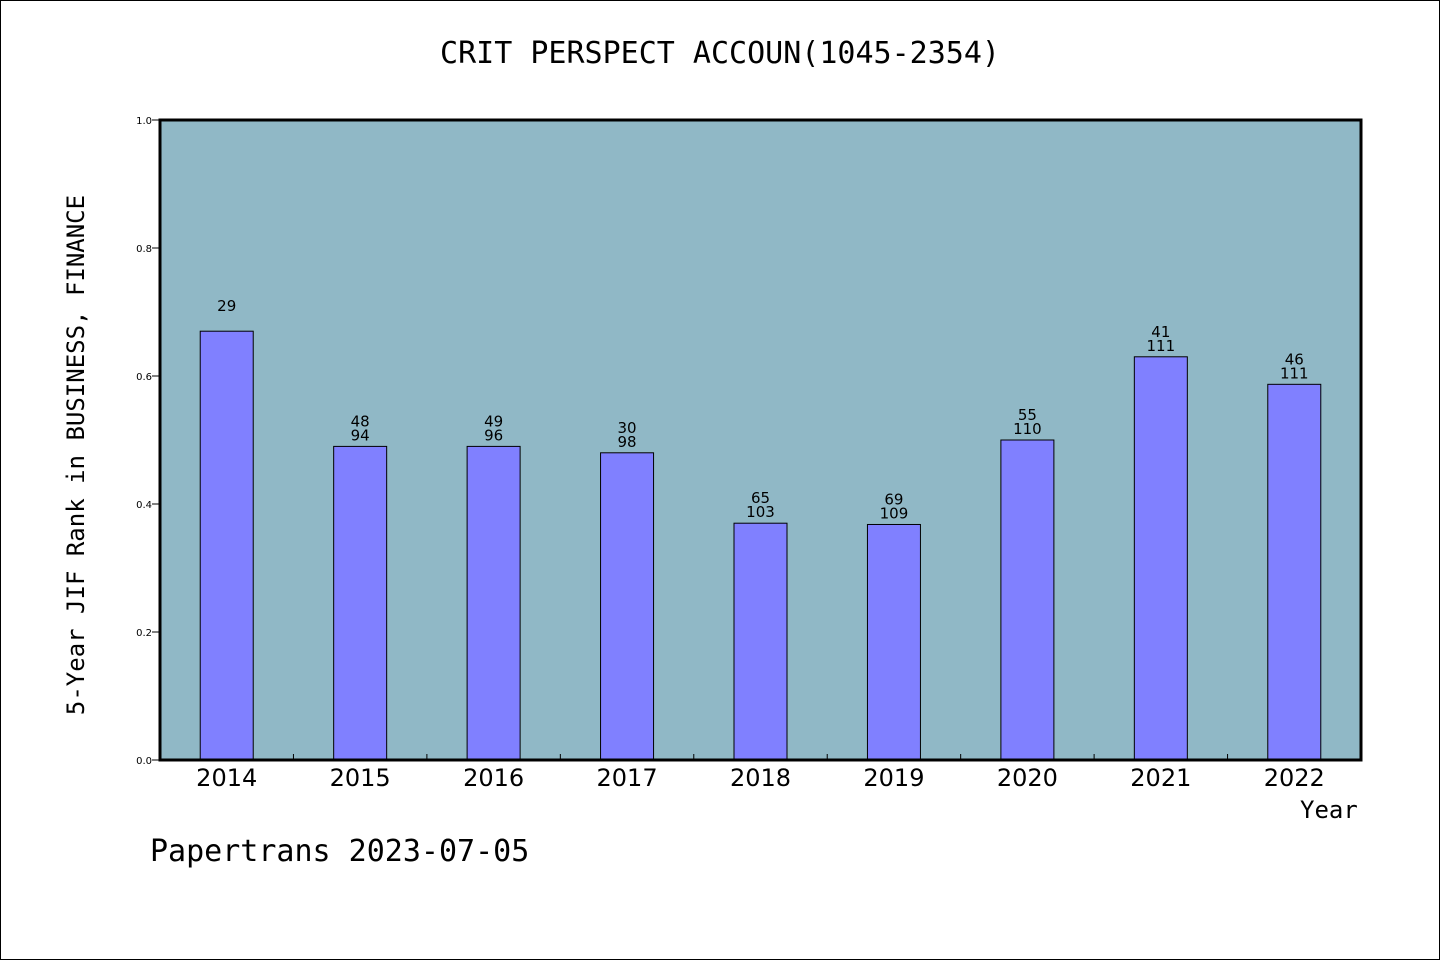 The width and height of the screenshot is (1440, 960). I want to click on y-tick-label: 1.0, so click(144, 121).